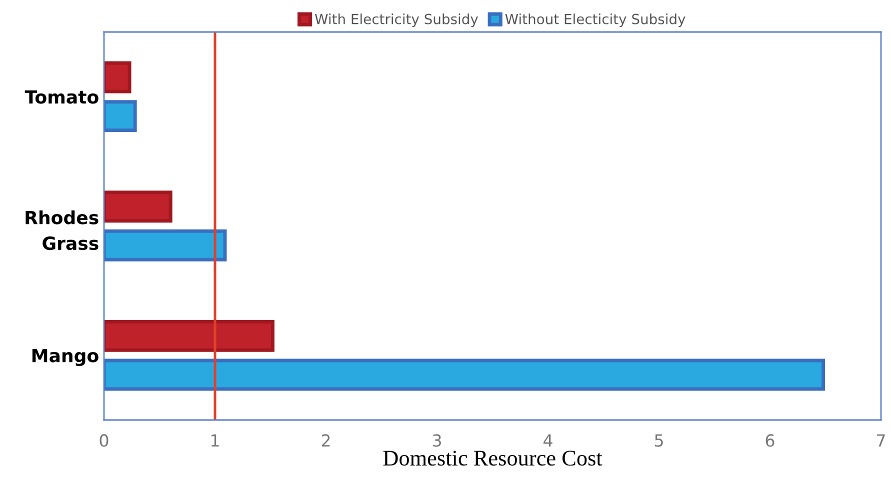  I want to click on x-tick-label: 2, so click(326, 440).